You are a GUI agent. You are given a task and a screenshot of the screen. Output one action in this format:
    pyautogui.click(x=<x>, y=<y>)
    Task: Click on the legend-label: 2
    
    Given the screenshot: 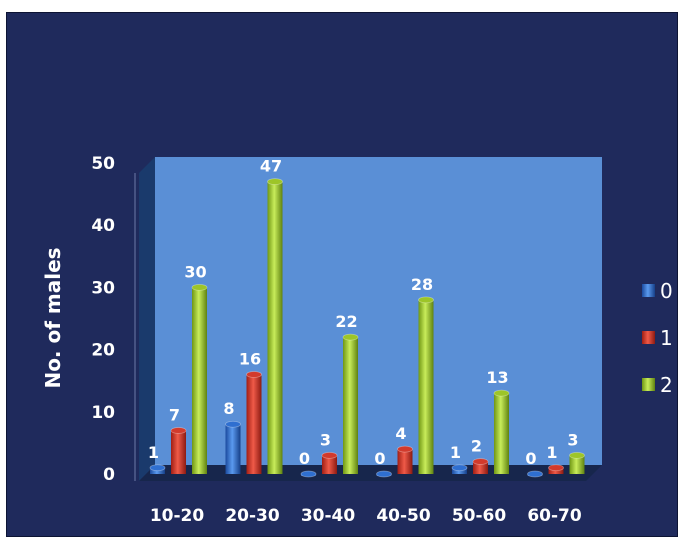 What is the action you would take?
    pyautogui.click(x=666, y=385)
    